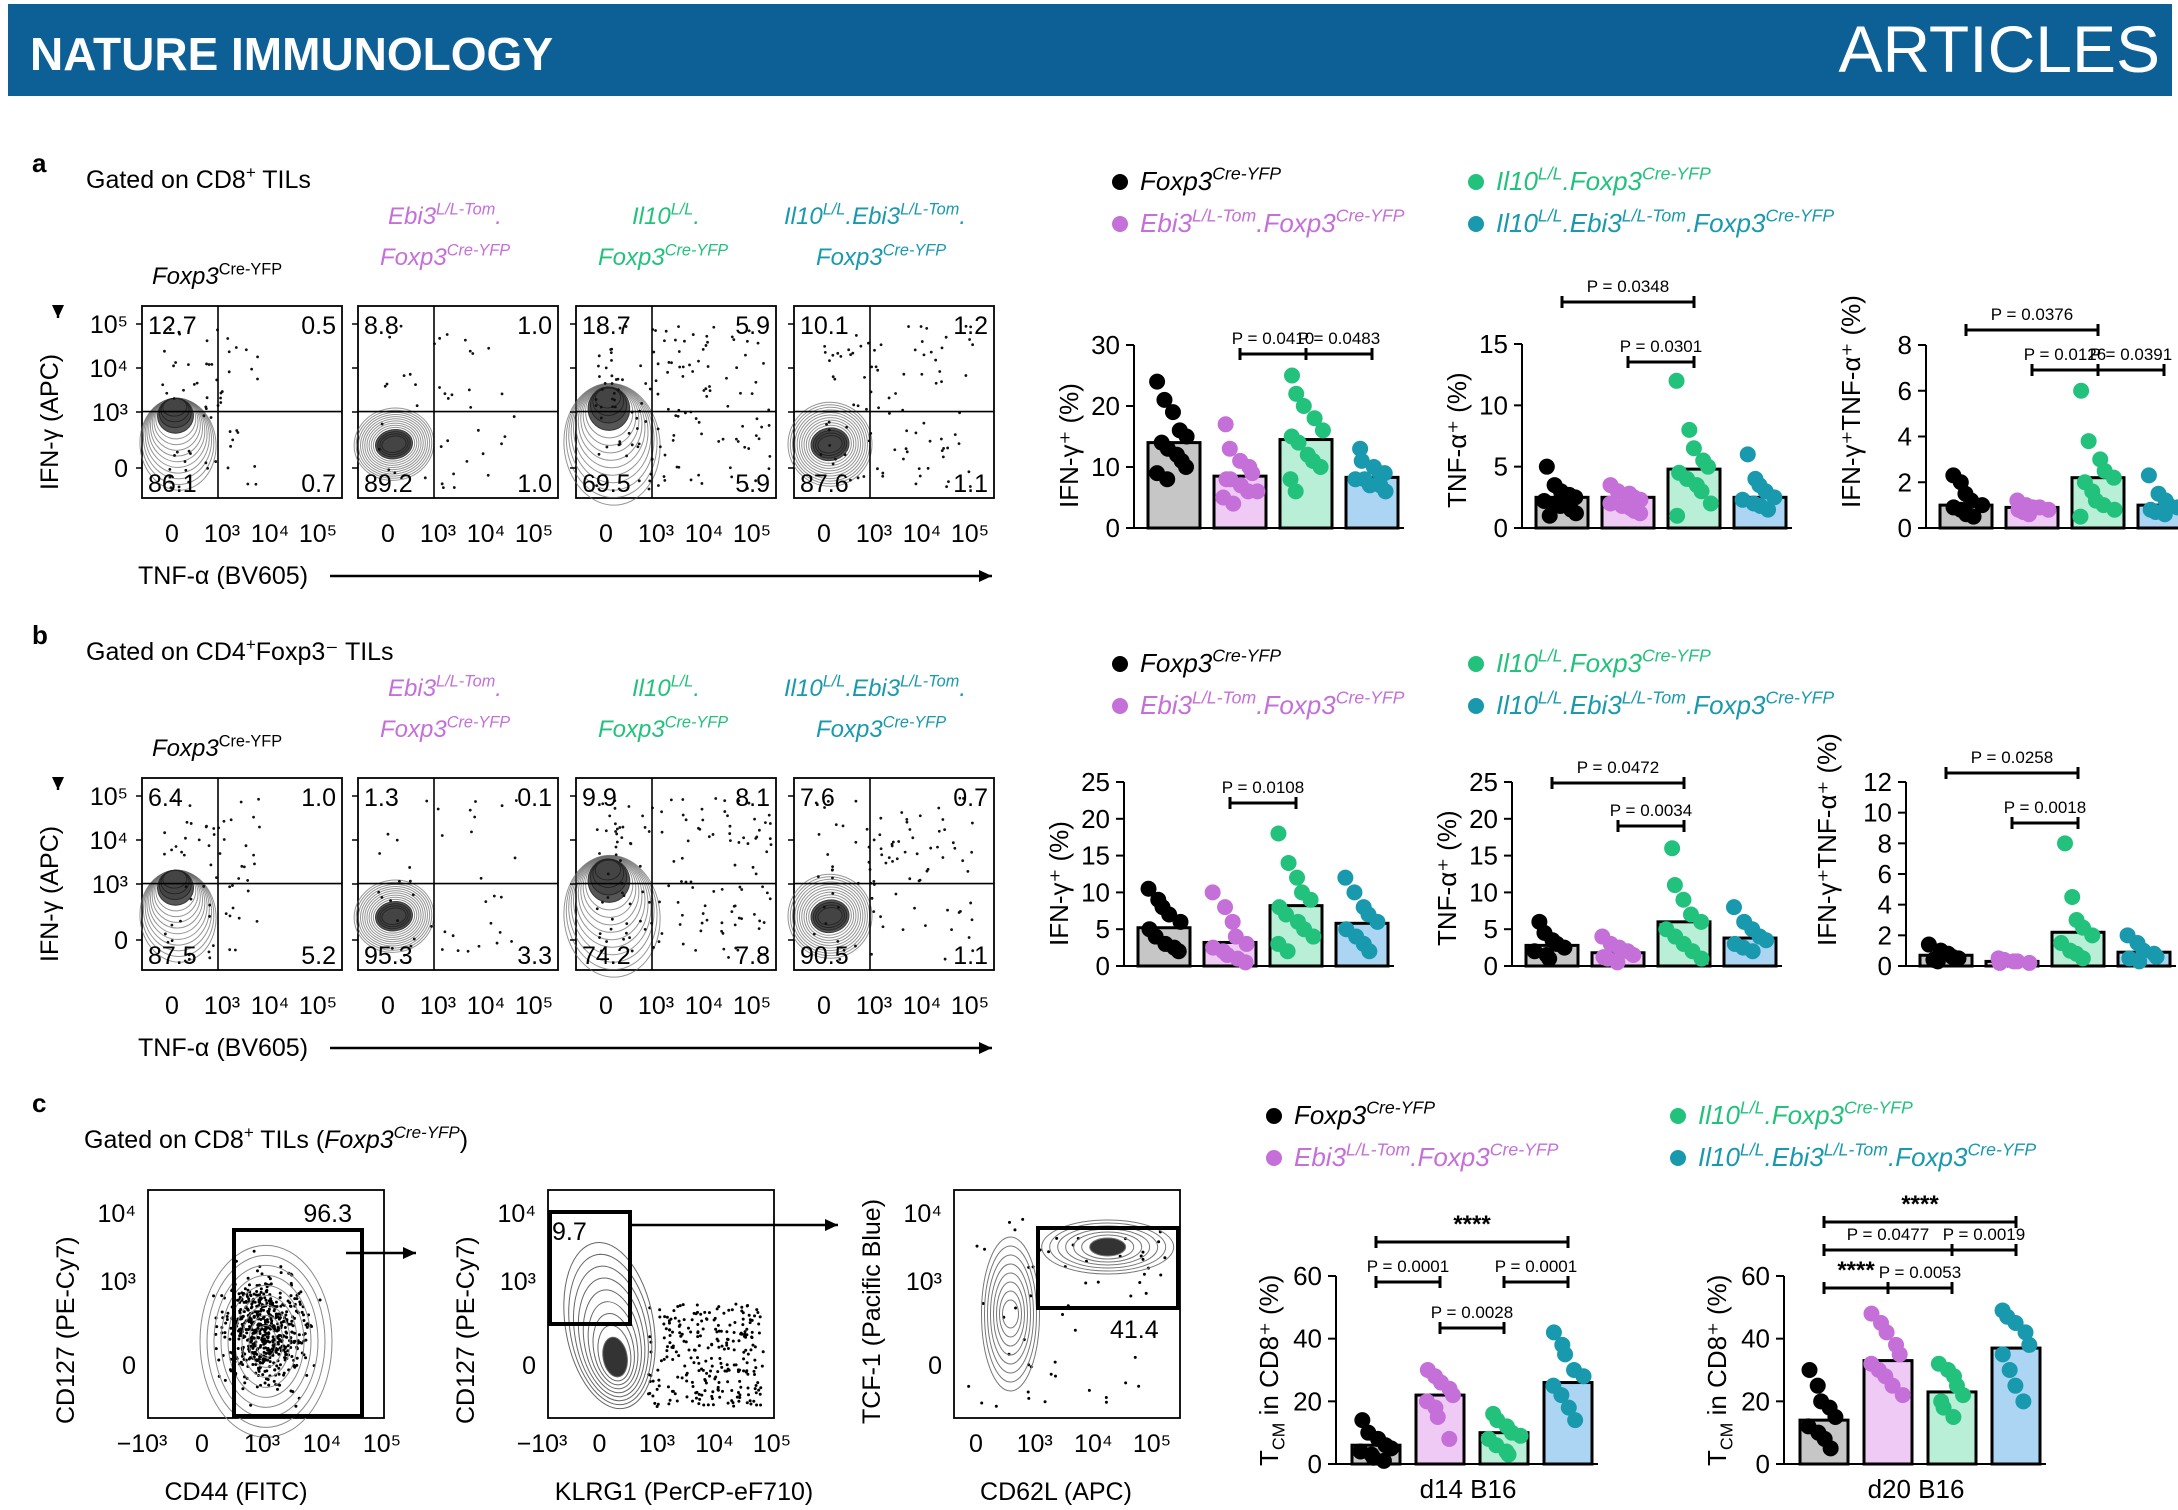 The height and width of the screenshot is (1510, 2178). Describe the element at coordinates (1224, 698) in the screenshot. I see `text-run: L/L-Tom` at that location.